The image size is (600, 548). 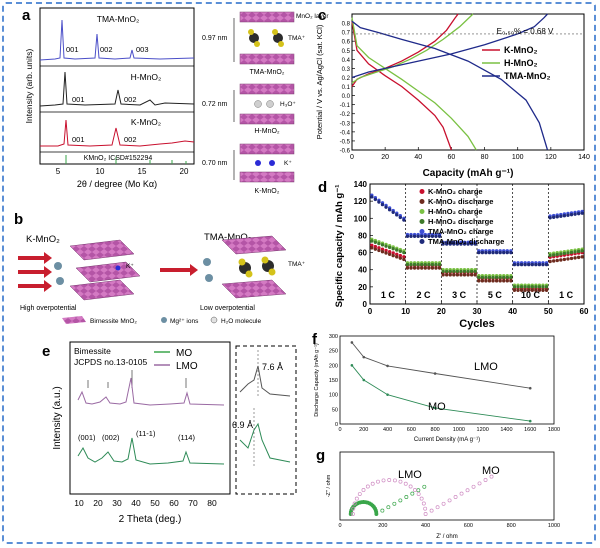 I want to click on xrd-trace-tma, so click(x=117, y=40).